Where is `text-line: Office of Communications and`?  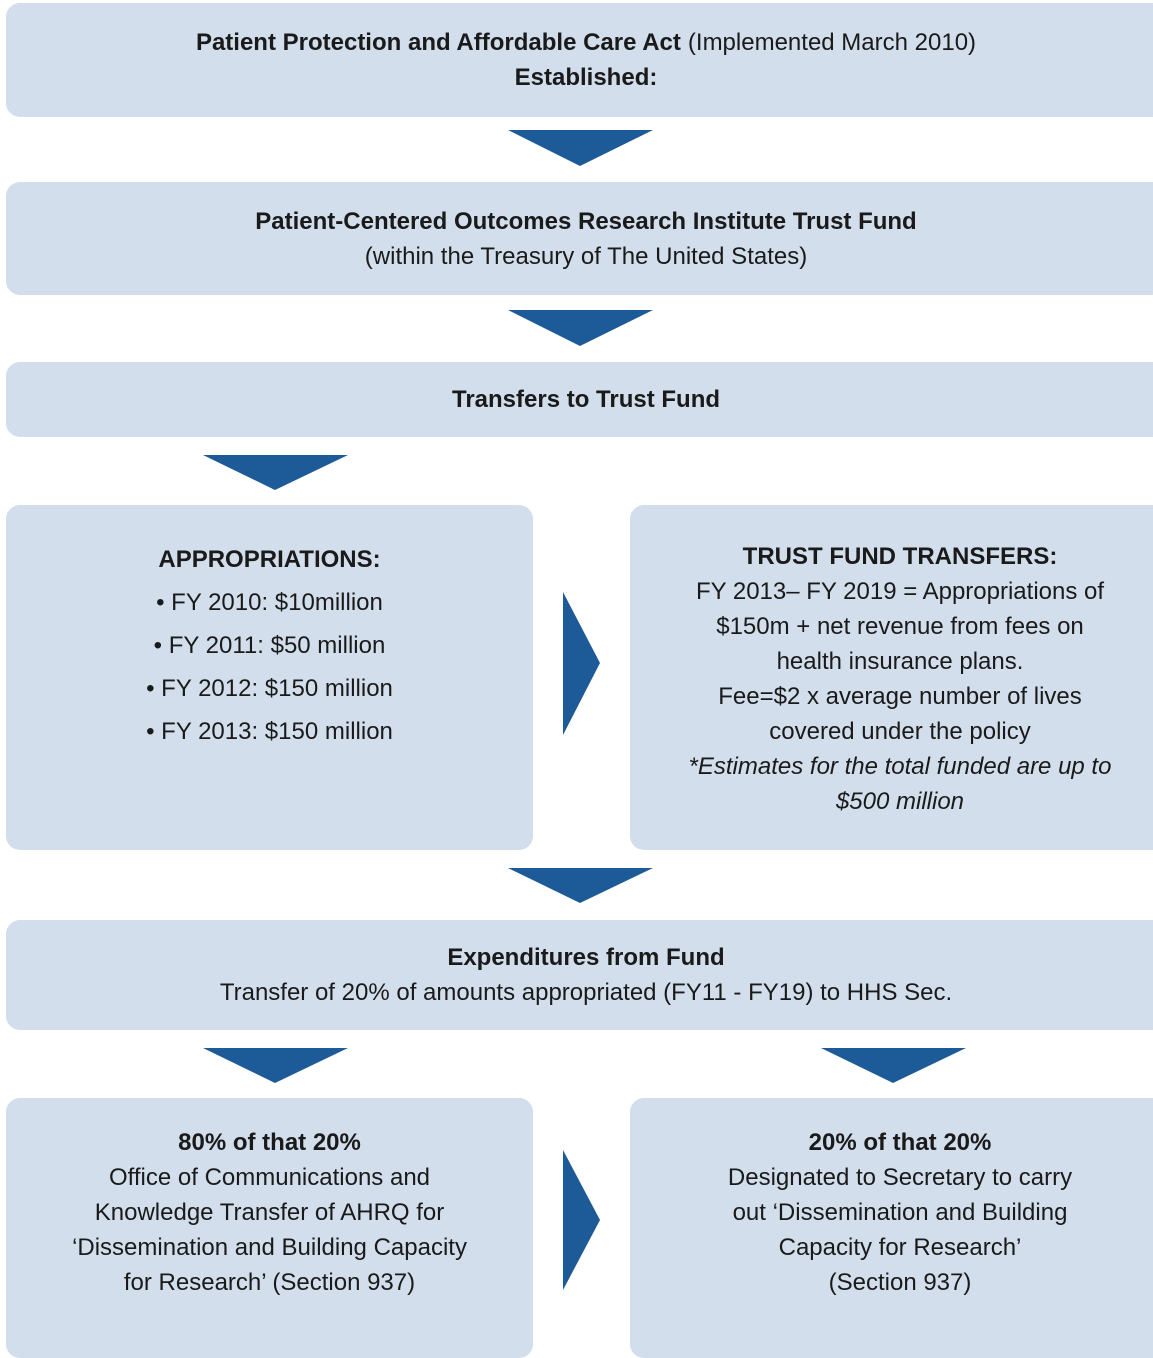 text-line: Office of Communications and is located at coordinates (269, 1177).